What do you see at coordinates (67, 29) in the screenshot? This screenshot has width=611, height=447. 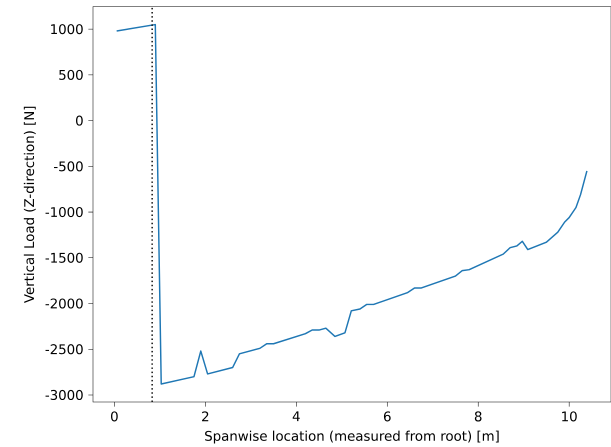 I see `y-tick-label: 1000` at bounding box center [67, 29].